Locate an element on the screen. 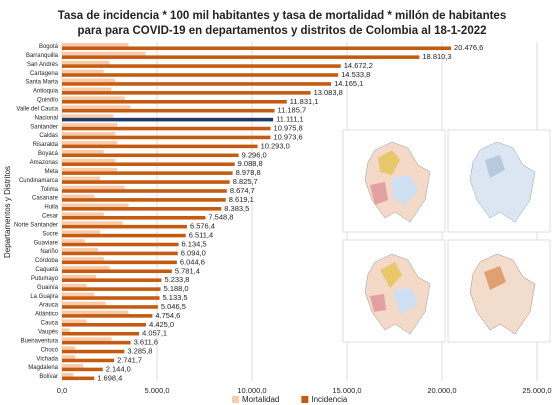 The image size is (552, 405). data-label: 14.533,8 is located at coordinates (355, 74).